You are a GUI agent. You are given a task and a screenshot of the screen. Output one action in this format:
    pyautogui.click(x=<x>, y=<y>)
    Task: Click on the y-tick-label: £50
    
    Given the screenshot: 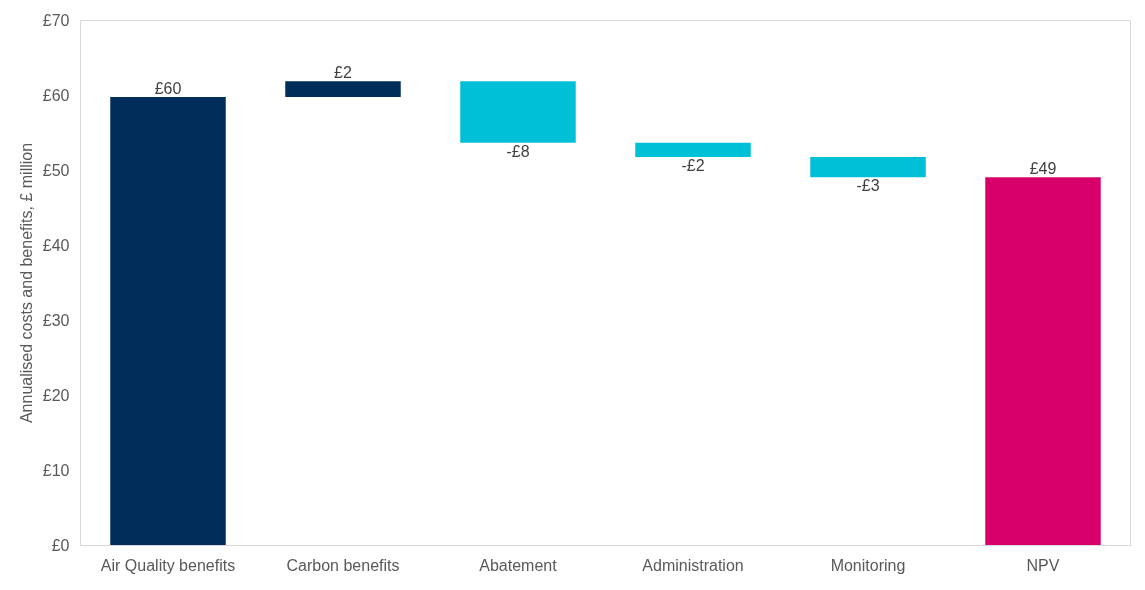 What is the action you would take?
    pyautogui.click(x=56, y=170)
    